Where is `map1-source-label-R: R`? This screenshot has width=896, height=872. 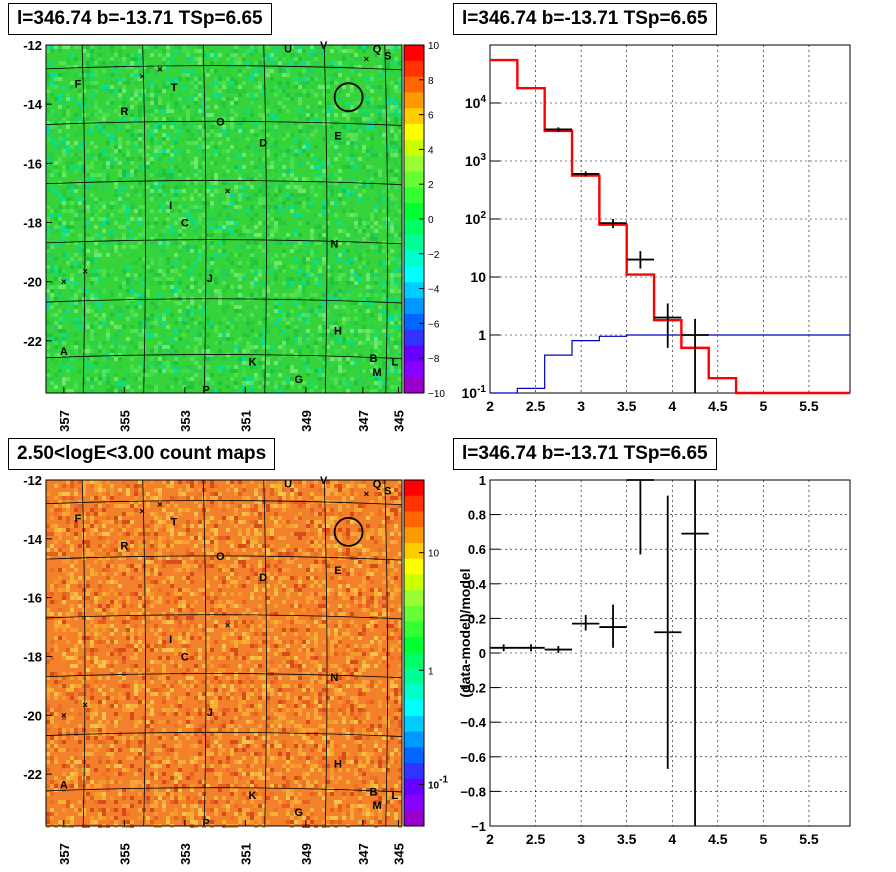 map1-source-label-R: R is located at coordinates (124, 112).